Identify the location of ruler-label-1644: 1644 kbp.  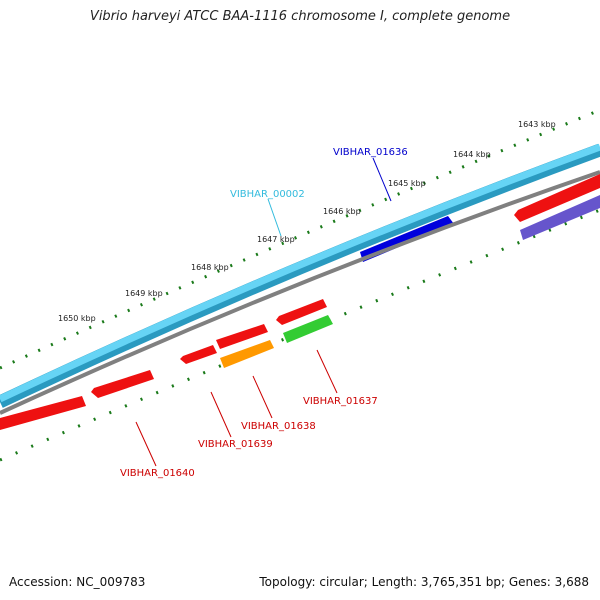
(472, 154).